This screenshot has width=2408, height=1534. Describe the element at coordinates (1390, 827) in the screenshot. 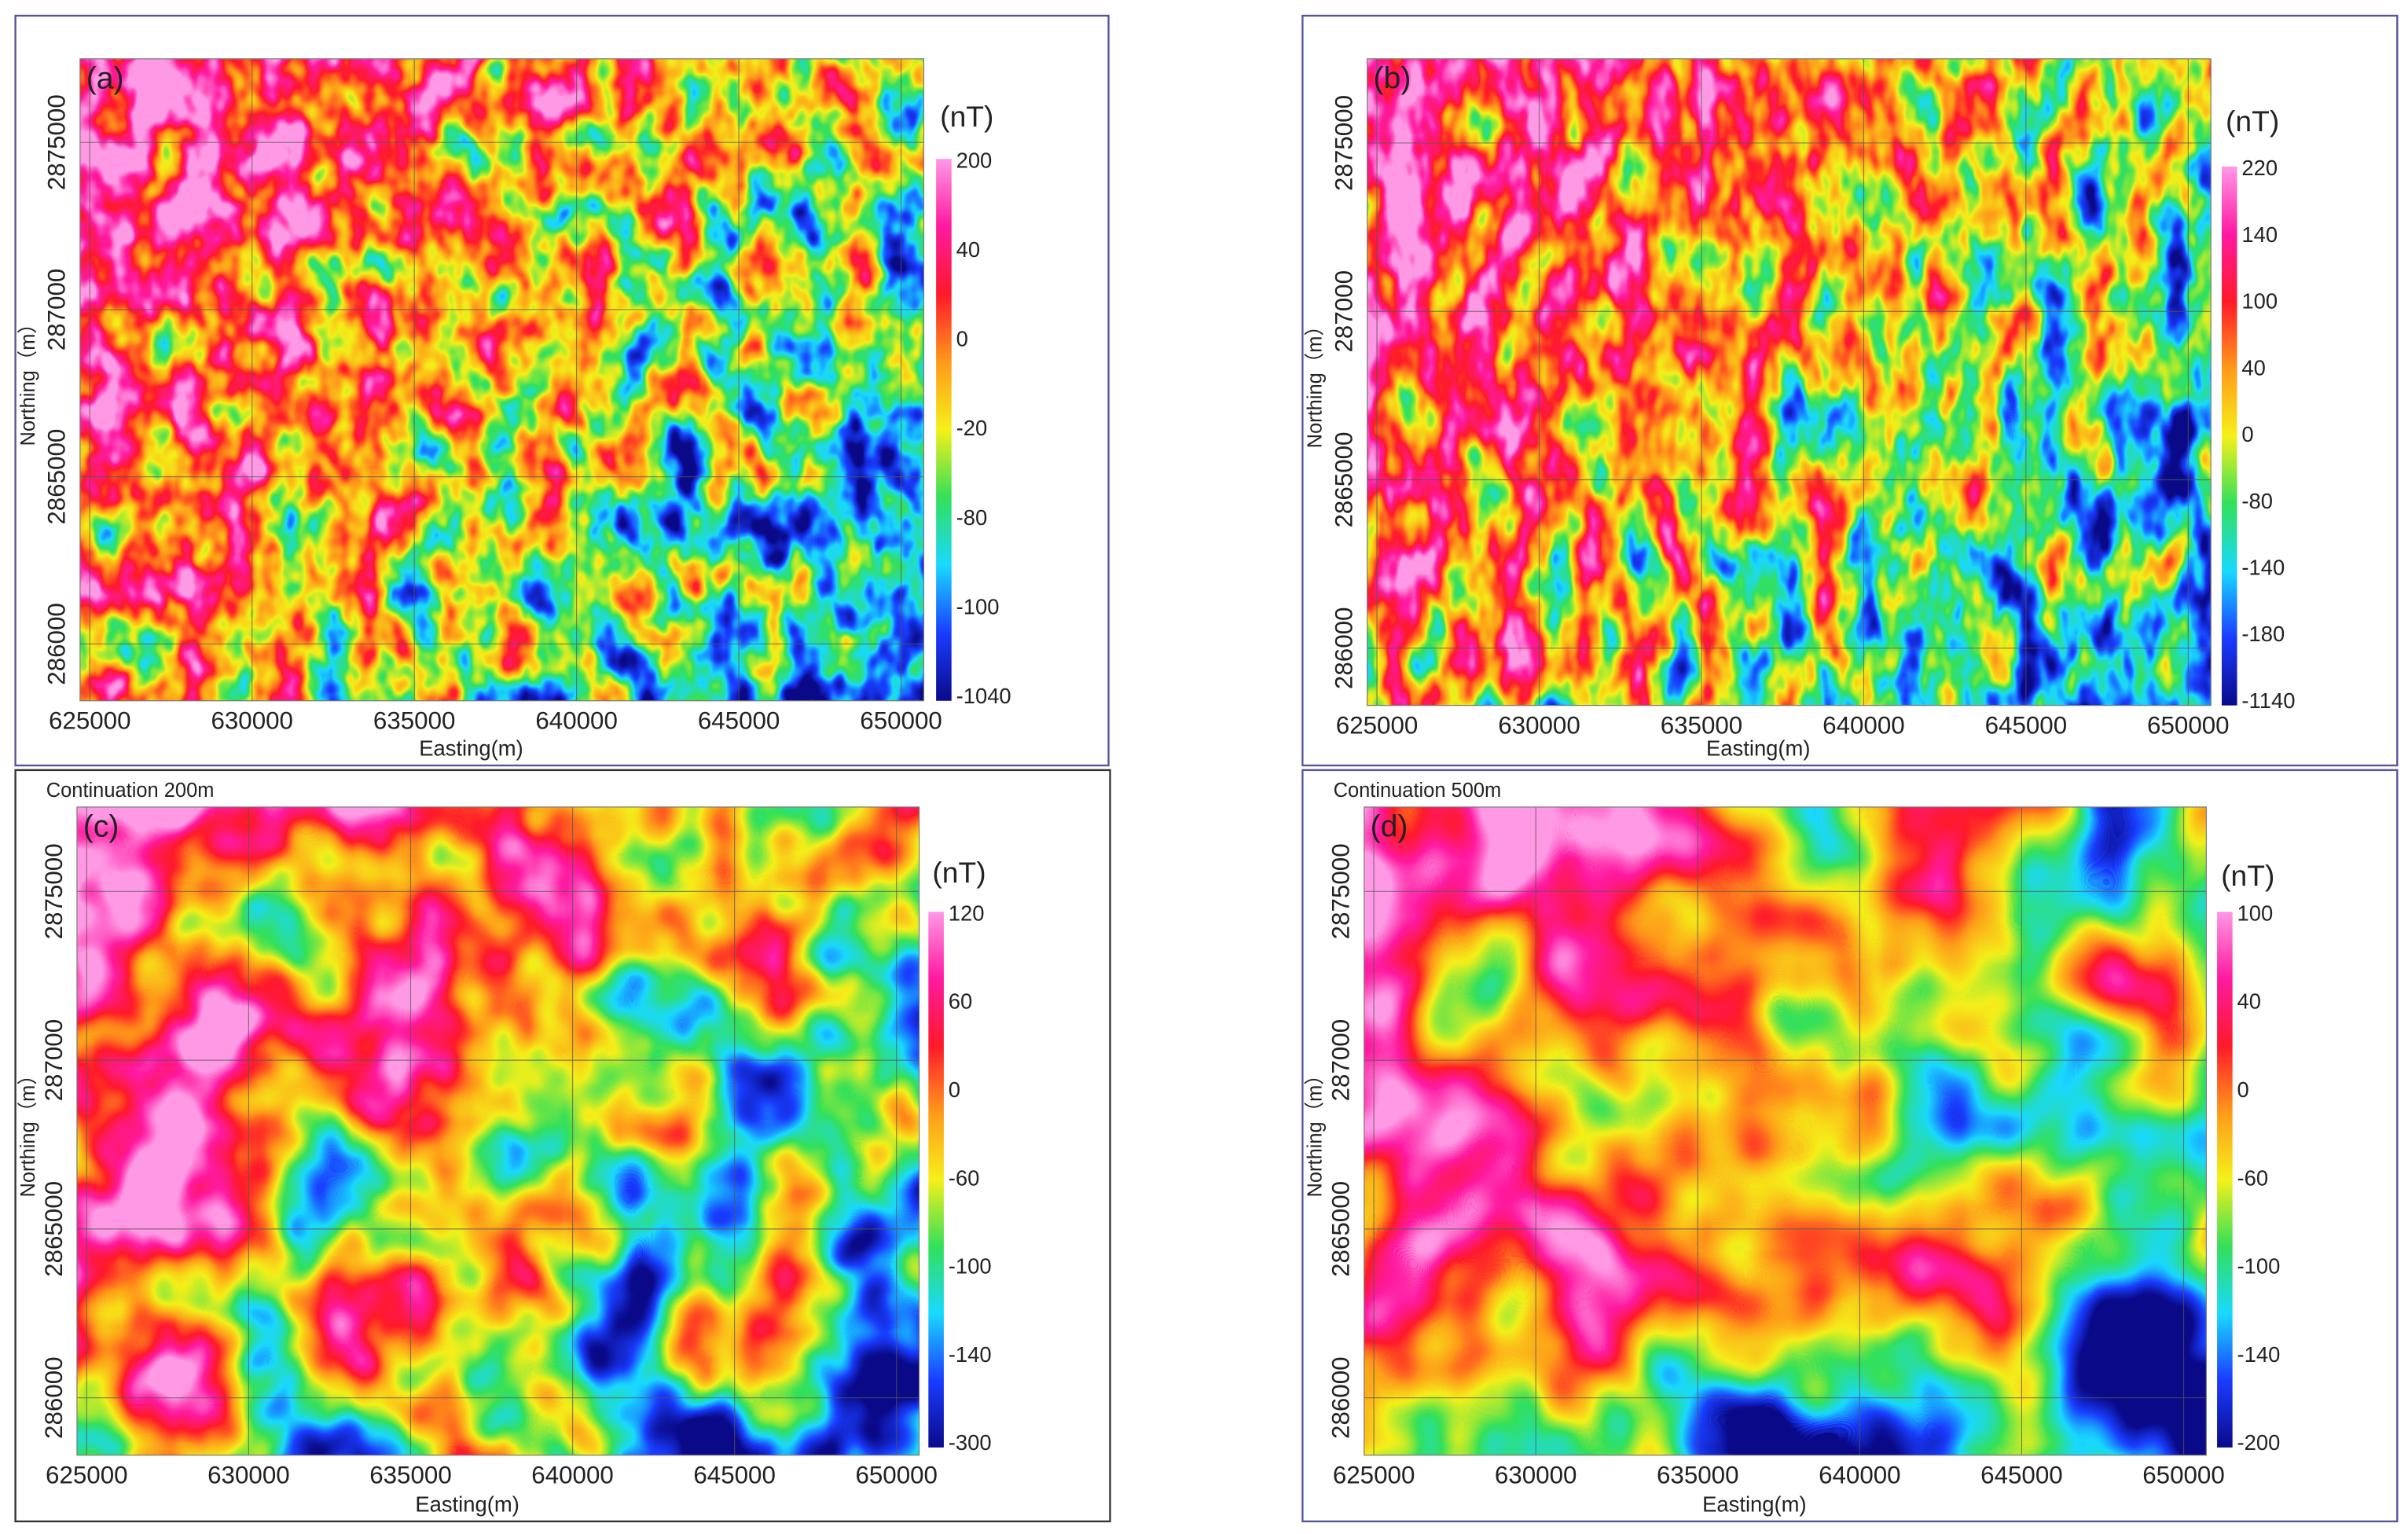

I see `panel-label: (d)` at that location.